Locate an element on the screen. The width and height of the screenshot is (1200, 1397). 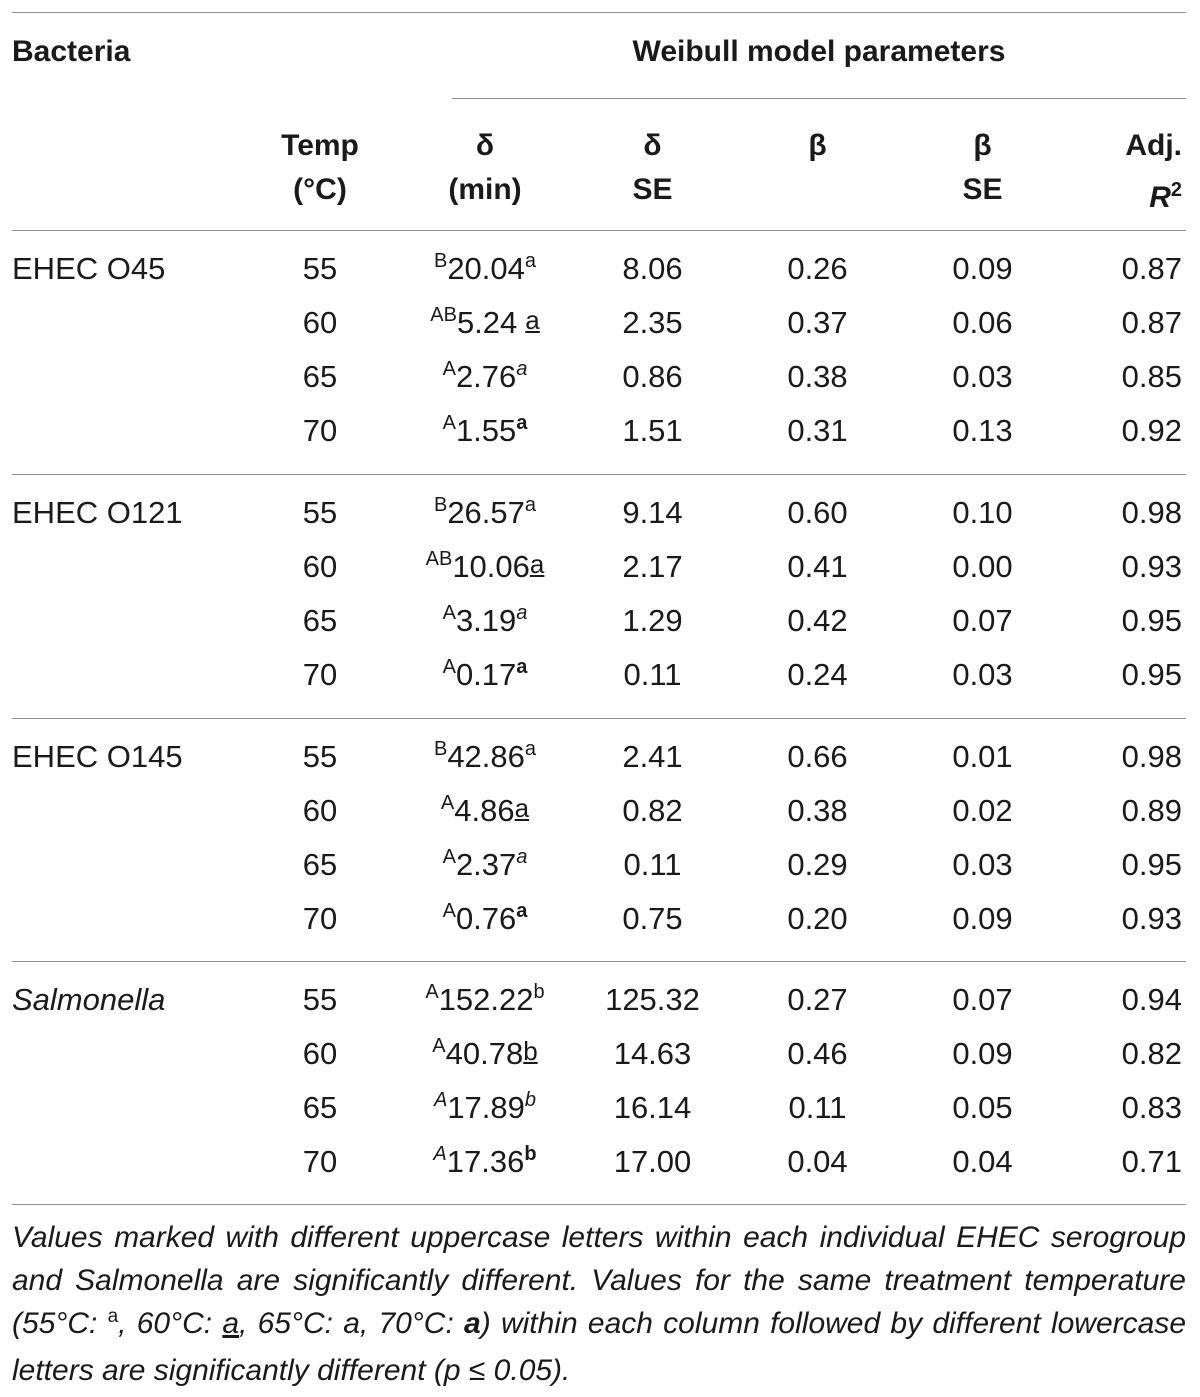
cell-beta-se: 0.05 is located at coordinates (982, 1107).